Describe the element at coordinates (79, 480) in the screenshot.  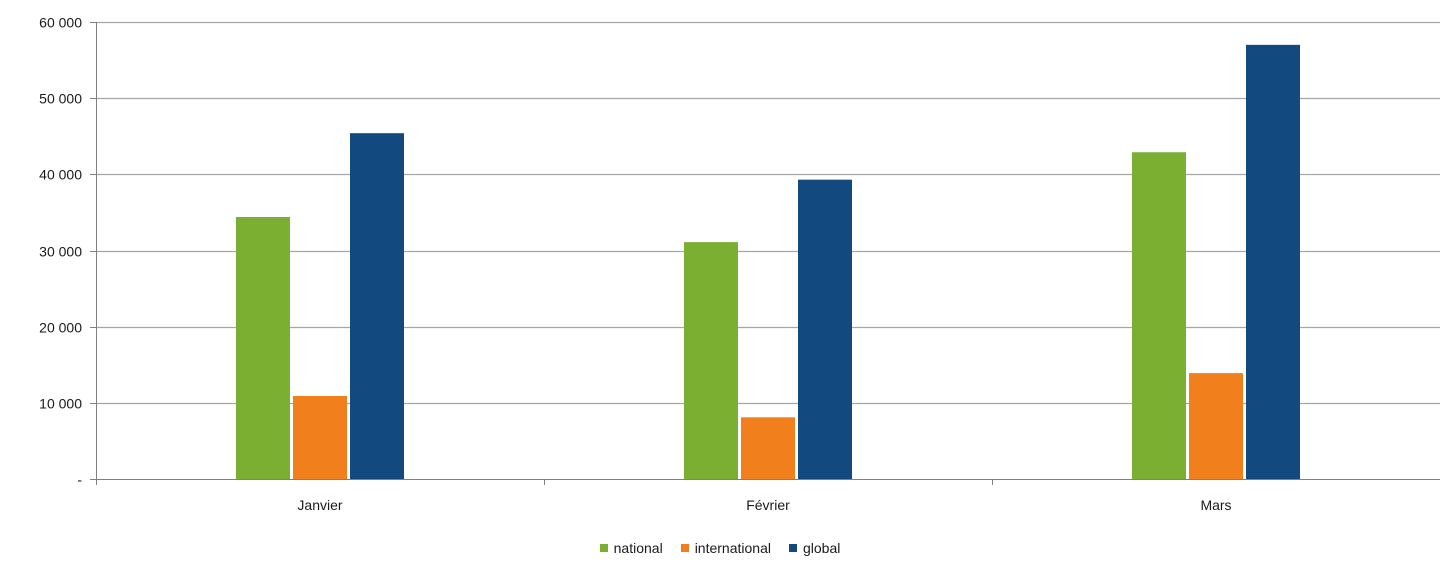
I see `y-tick-label: -` at that location.